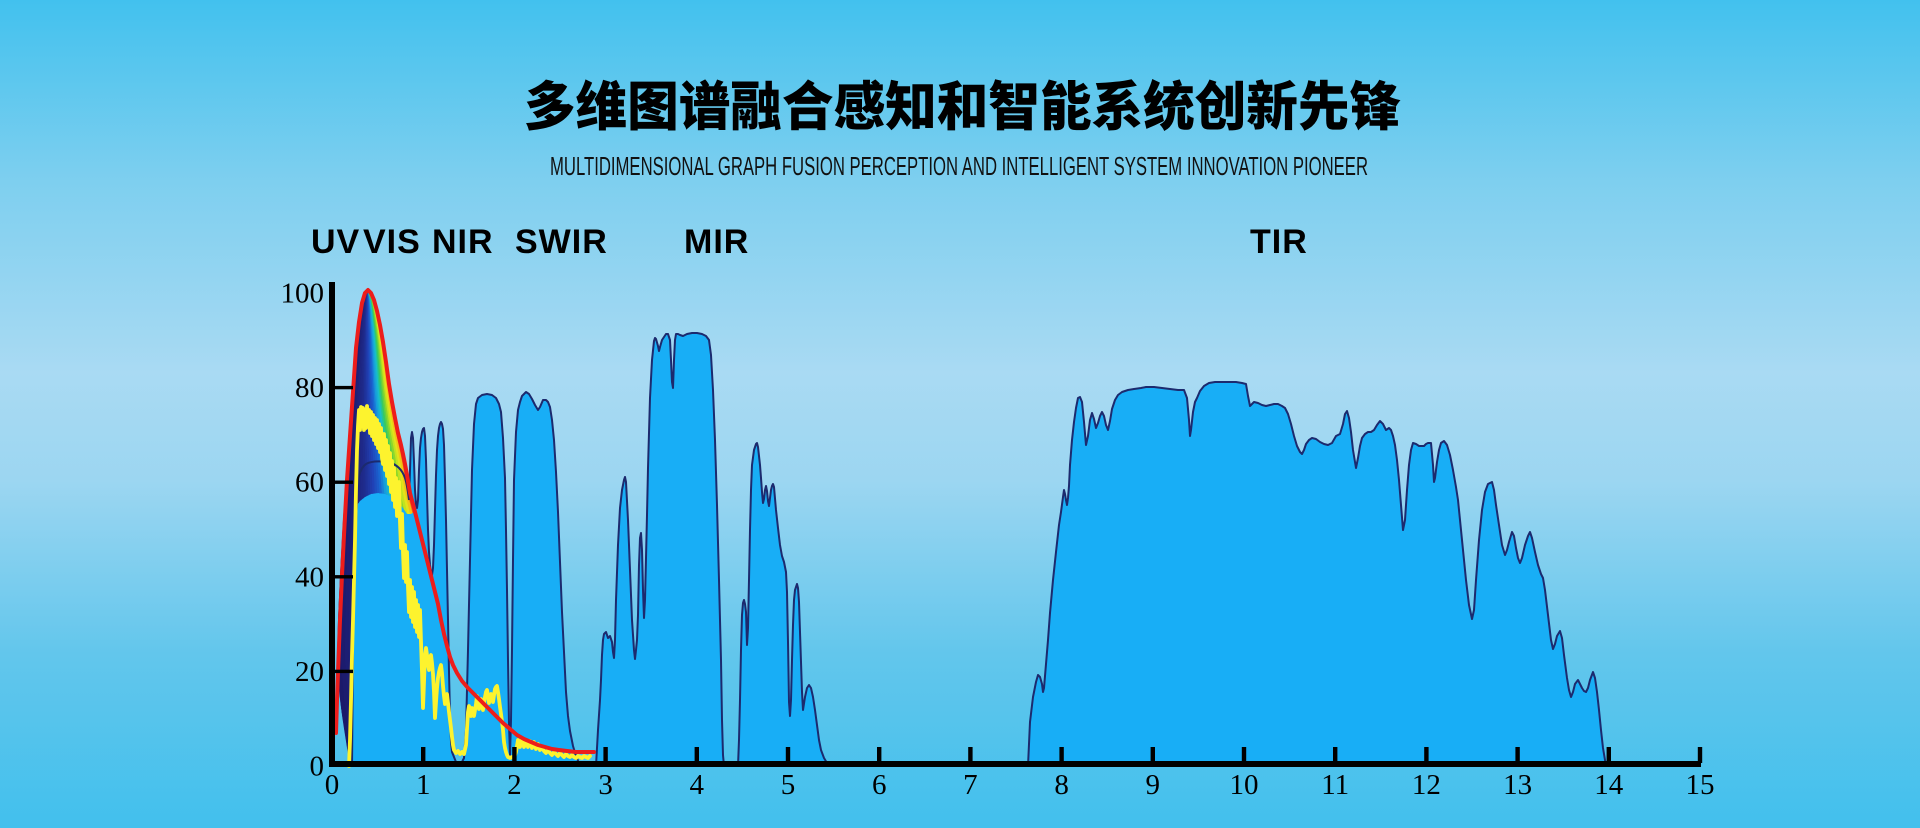  I want to click on svg-text: 9, so click(1153, 785).